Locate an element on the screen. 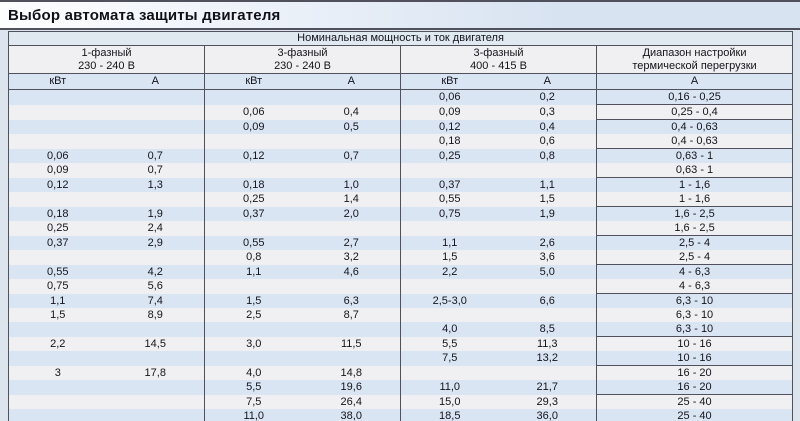  p3-400v-a-cell: 1,5 is located at coordinates (547, 199).